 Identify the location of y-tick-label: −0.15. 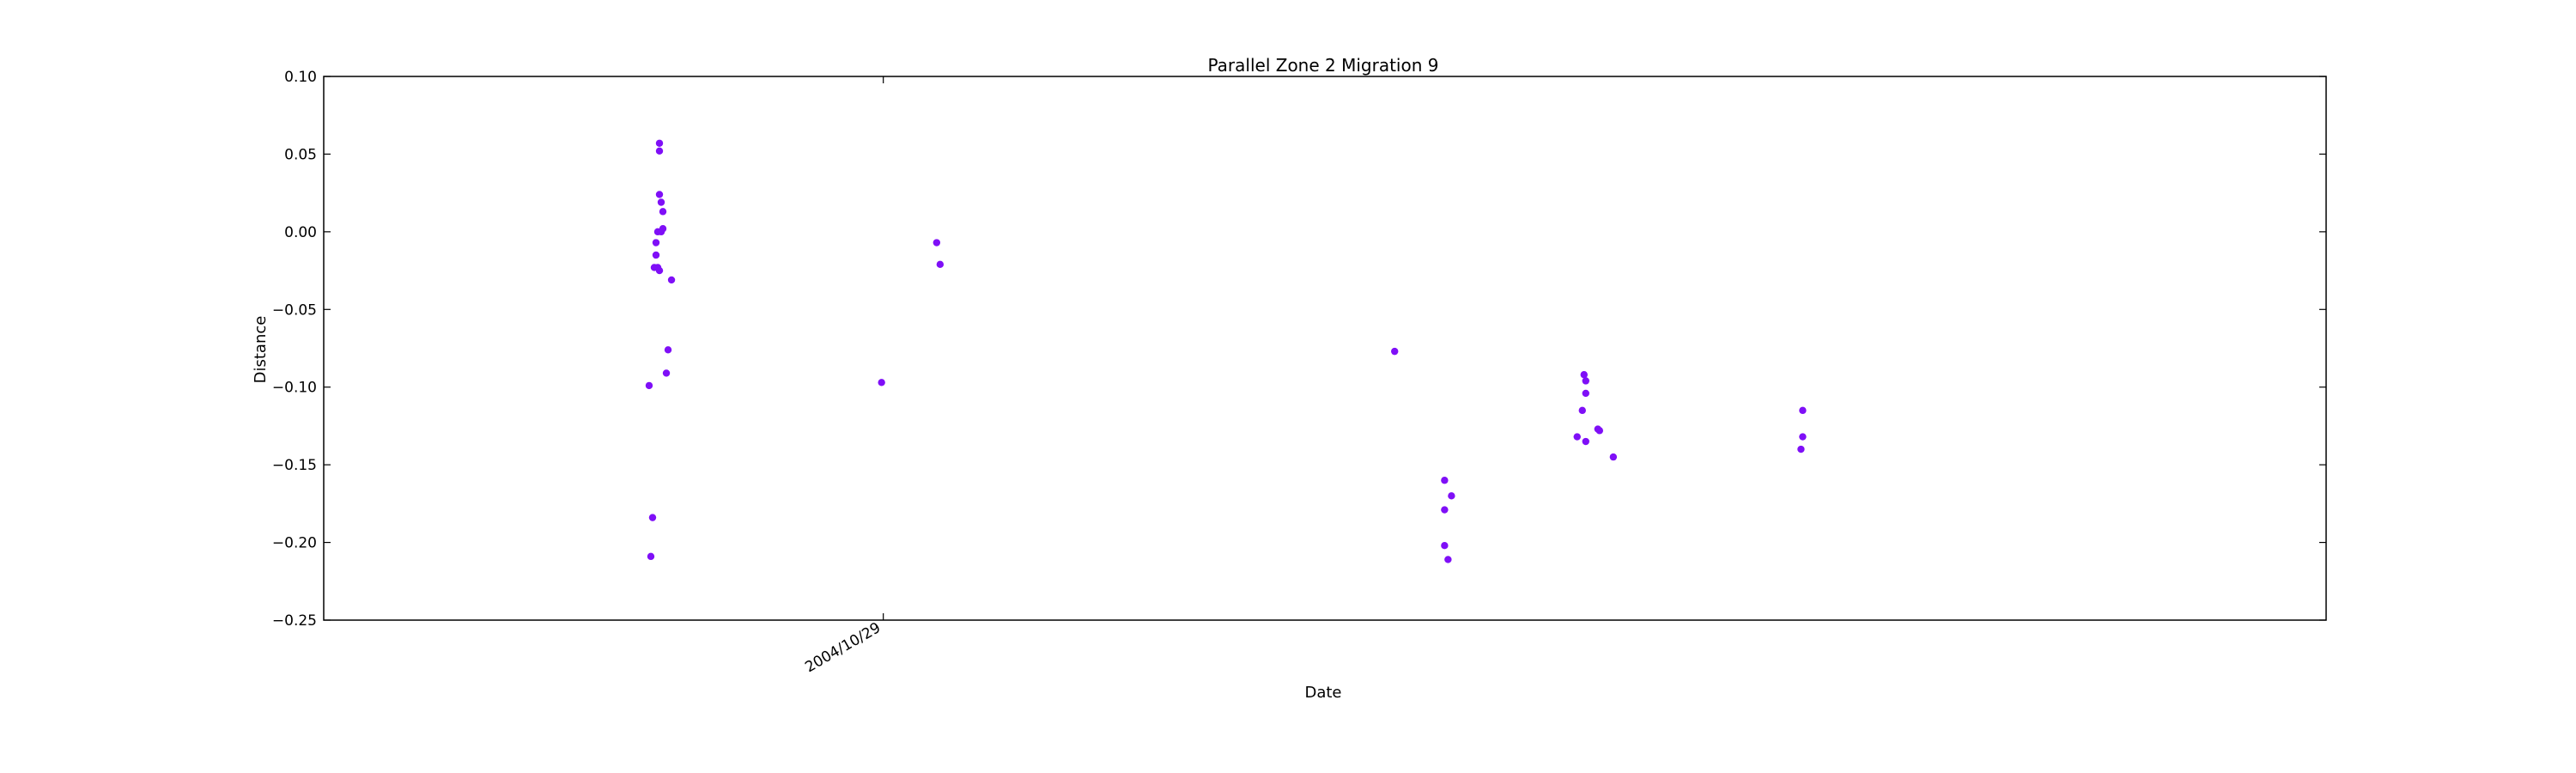
(294, 465).